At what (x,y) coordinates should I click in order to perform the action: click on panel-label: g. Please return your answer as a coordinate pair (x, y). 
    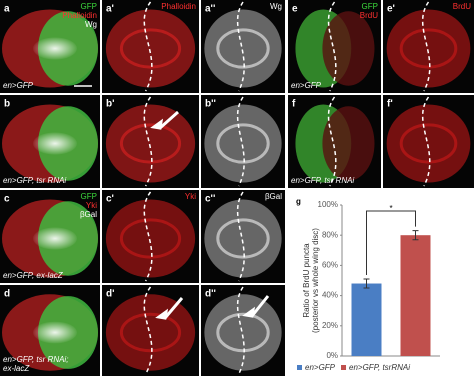
    Looking at the image, I should click on (298, 201).